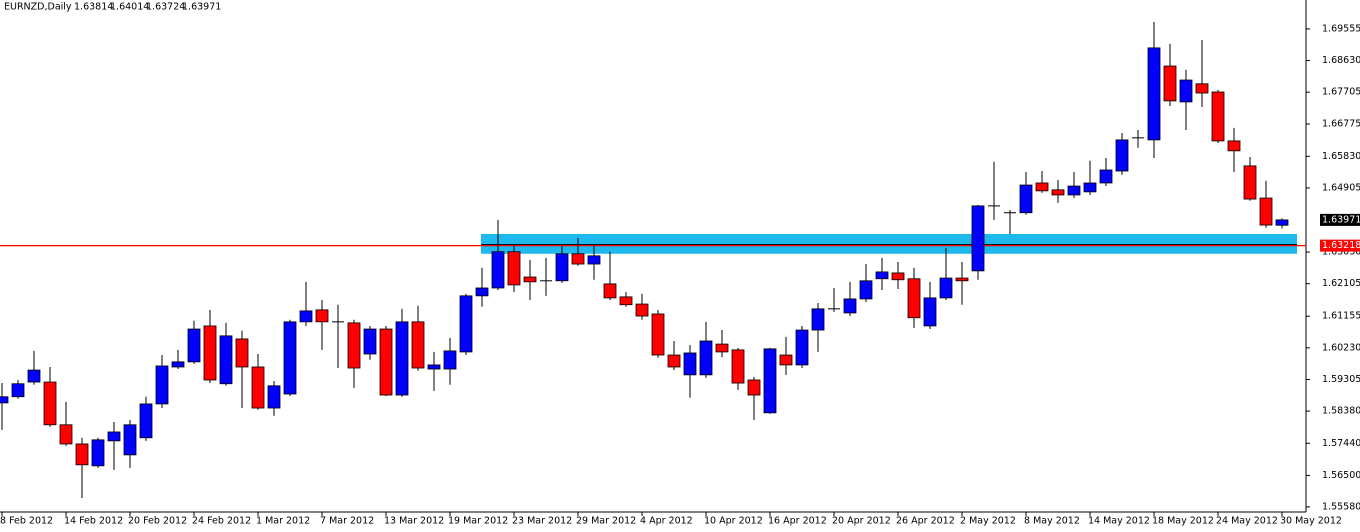  I want to click on x-tick-label: 14 May 2012, so click(1119, 521).